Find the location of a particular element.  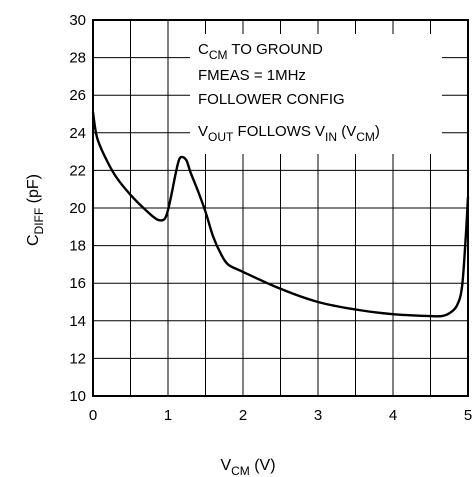

y-tick-label: 10 is located at coordinates (77, 396).